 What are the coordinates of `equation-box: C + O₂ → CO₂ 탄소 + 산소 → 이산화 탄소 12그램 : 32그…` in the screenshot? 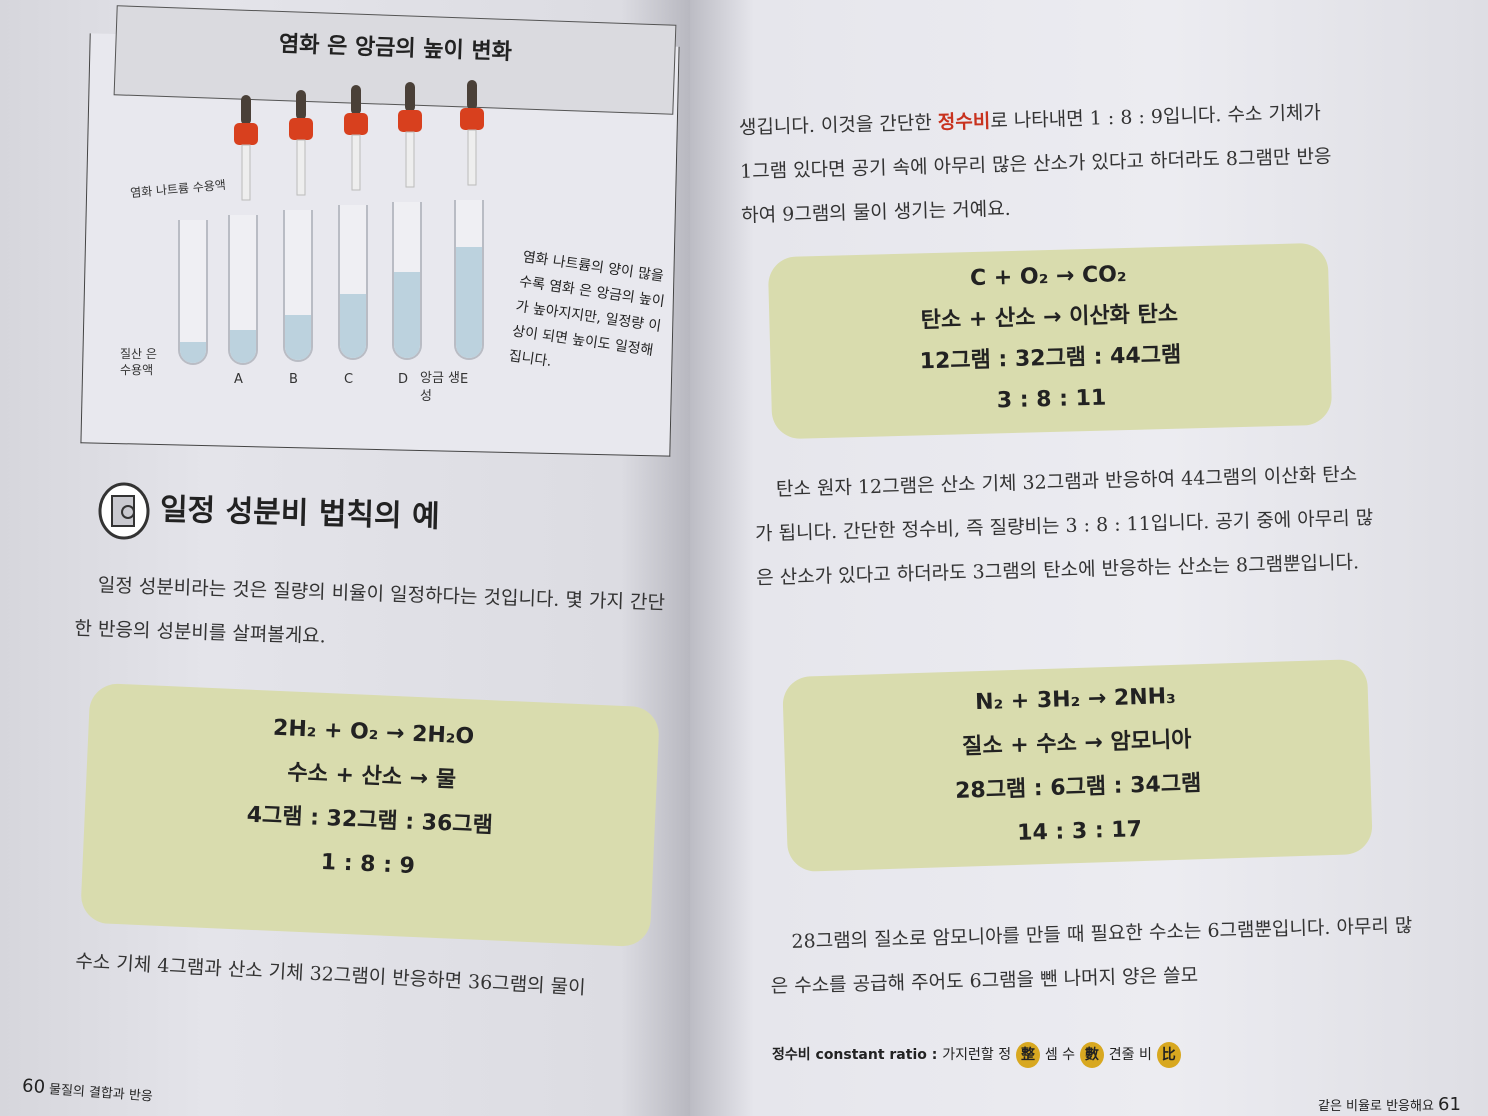 It's located at (1050, 341).